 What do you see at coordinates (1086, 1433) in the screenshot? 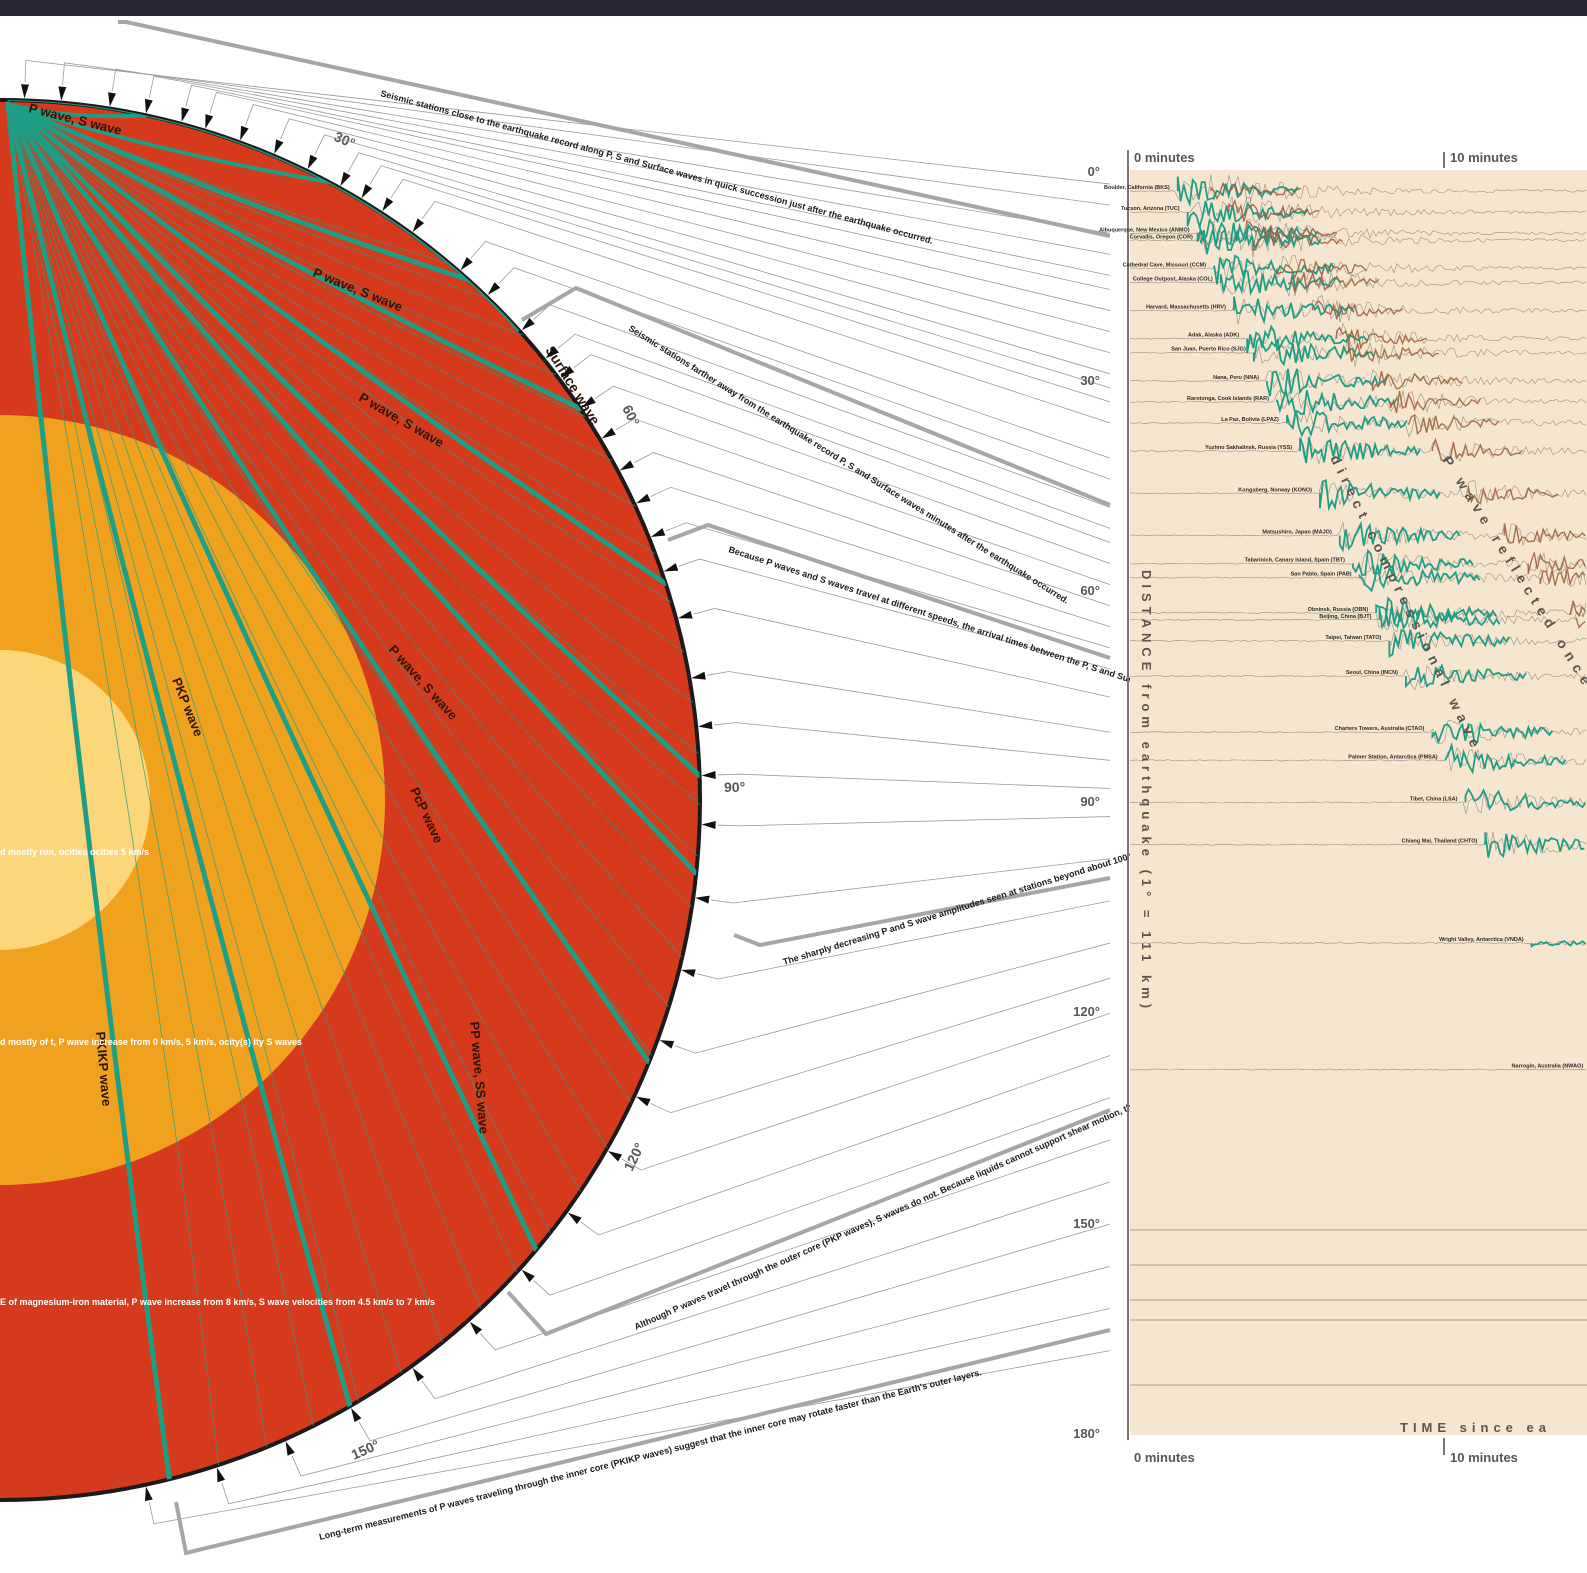
I see `distance-tick-180: 180°` at bounding box center [1086, 1433].